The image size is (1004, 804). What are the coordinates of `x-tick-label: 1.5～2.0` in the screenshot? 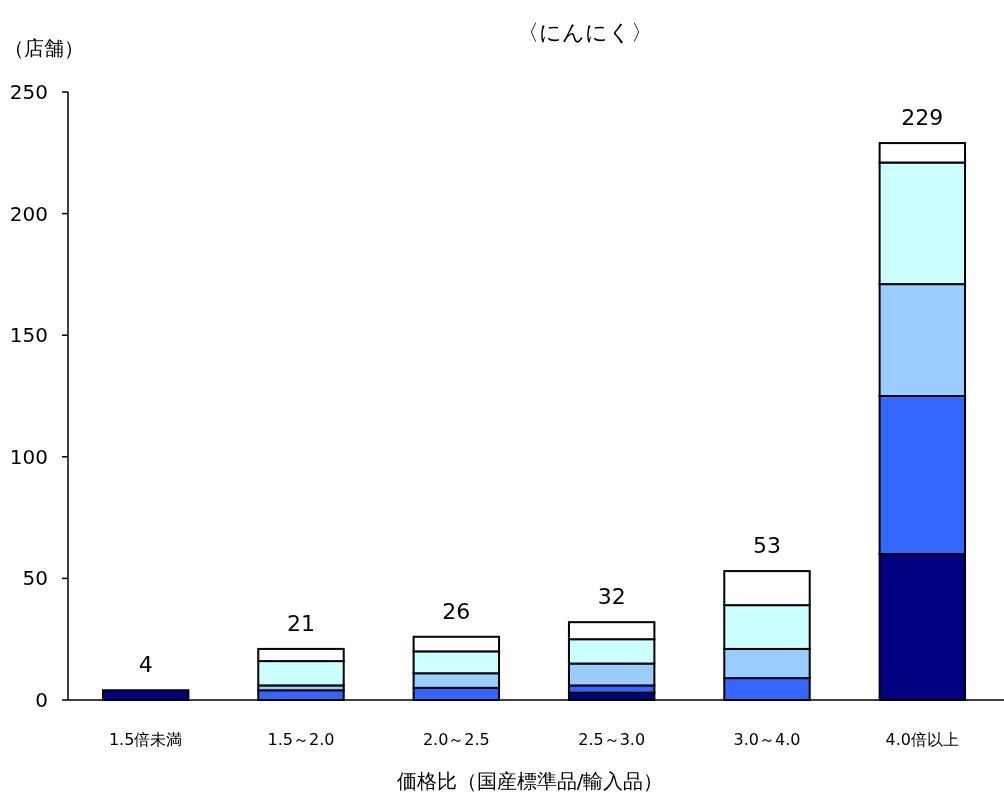 It's located at (301, 739).